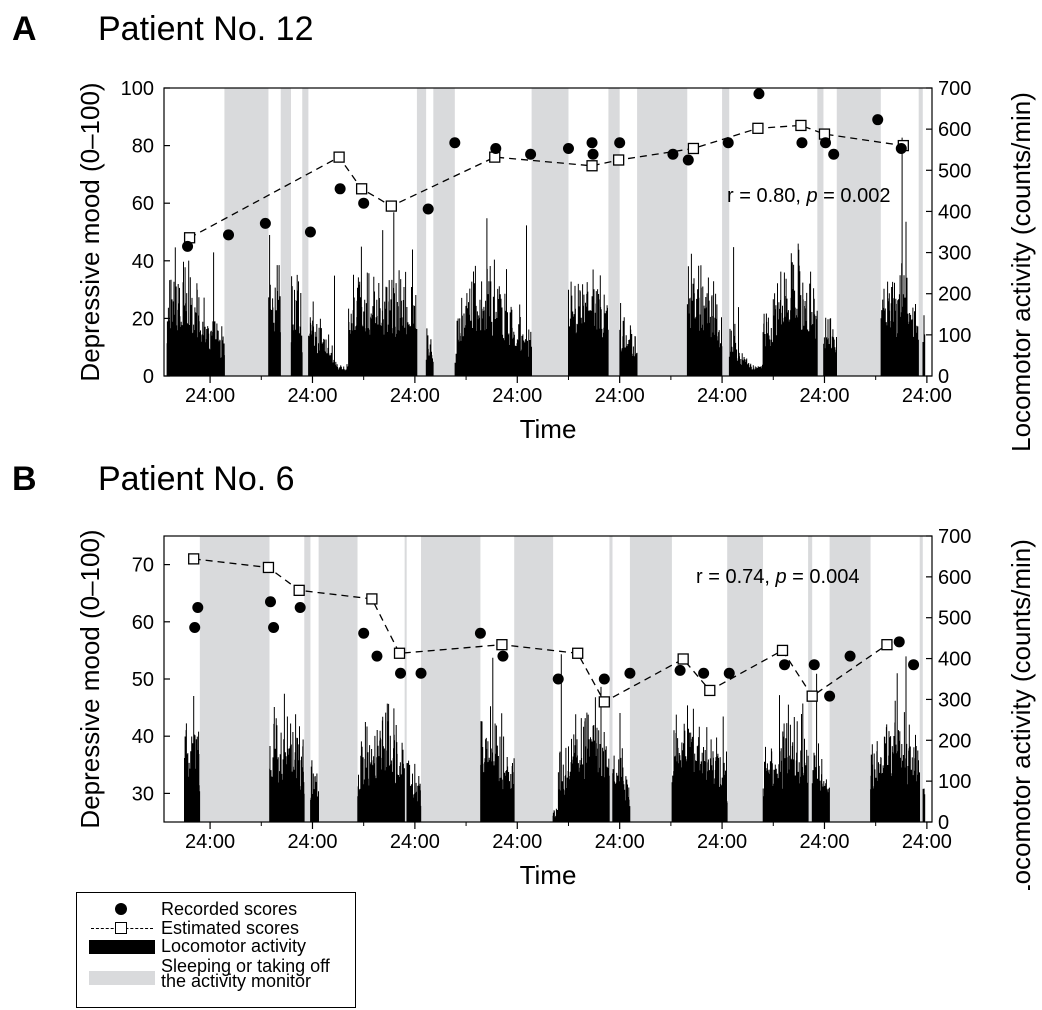 Image resolution: width=1042 pixels, height=1010 pixels. I want to click on y-axis-title: Depressive mood (0–100), so click(90, 231).